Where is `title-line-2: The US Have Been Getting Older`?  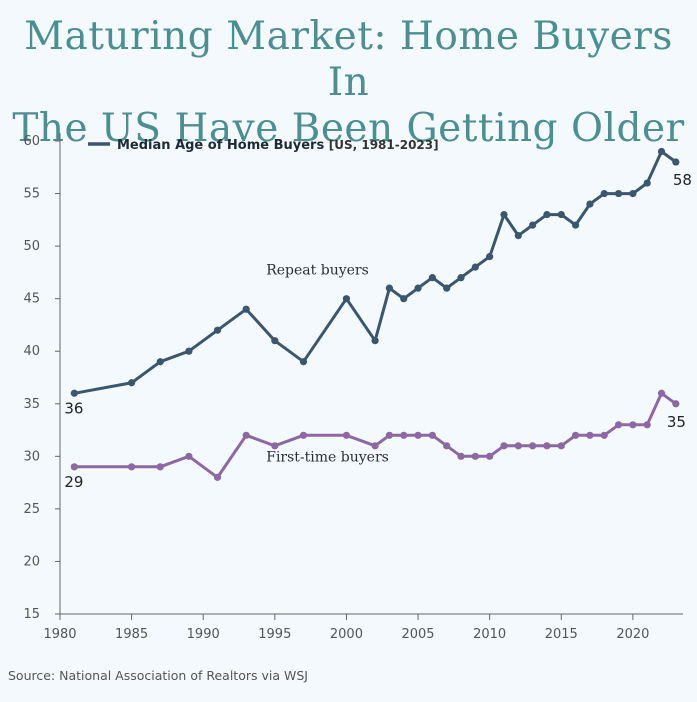 title-line-2: The US Have Been Getting Older is located at coordinates (348, 128).